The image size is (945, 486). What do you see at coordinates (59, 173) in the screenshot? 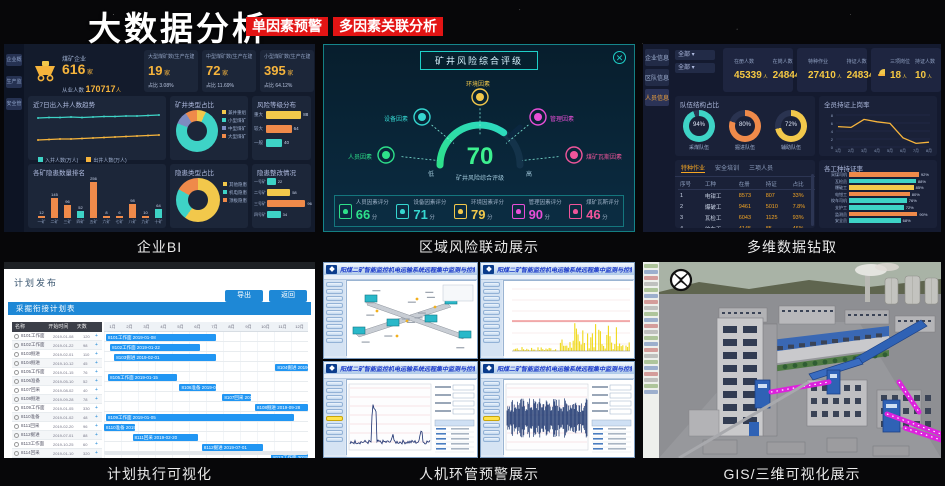
I see `vbar-title: 各矿隐患数量排名` at bounding box center [59, 173].